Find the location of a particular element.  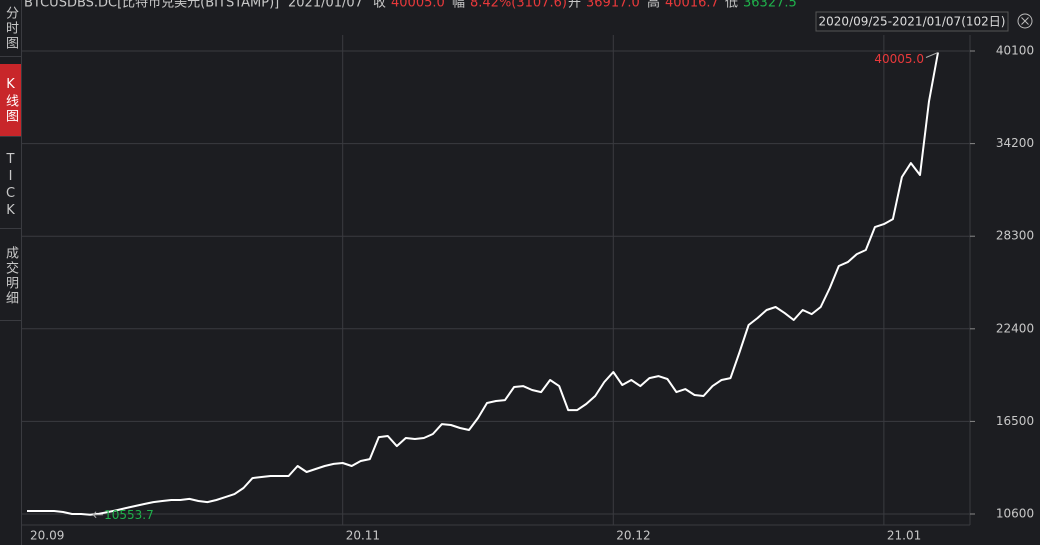

open-label: 开 is located at coordinates (574, 5).